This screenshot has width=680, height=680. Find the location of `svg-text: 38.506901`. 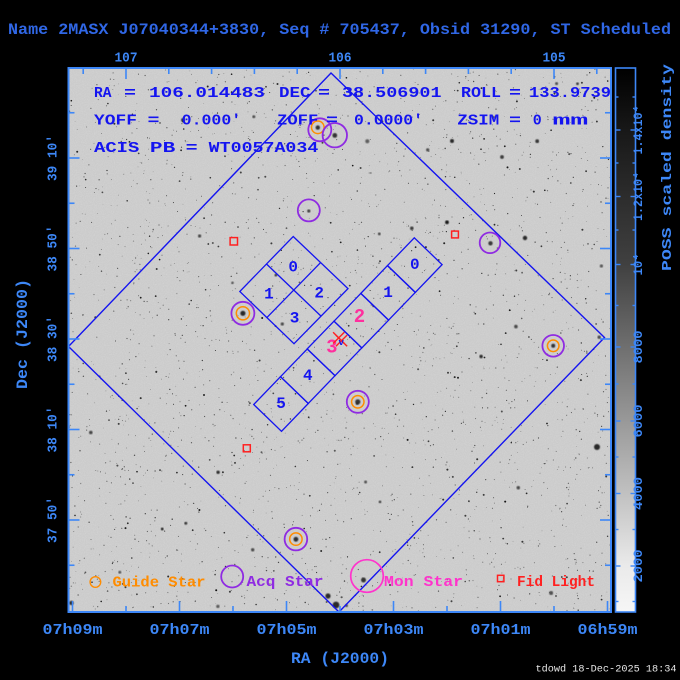

svg-text: 38.506901 is located at coordinates (392, 93).